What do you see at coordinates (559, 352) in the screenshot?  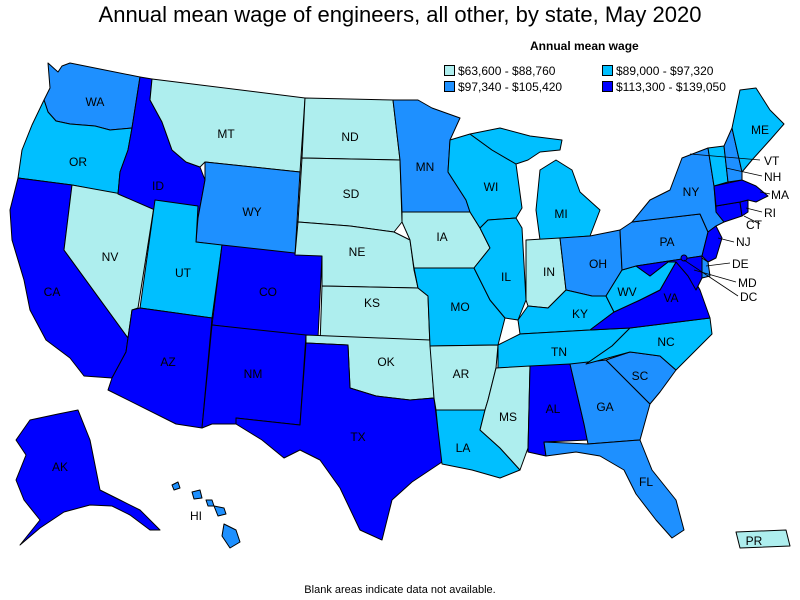 I see `label-tn: TN` at bounding box center [559, 352].